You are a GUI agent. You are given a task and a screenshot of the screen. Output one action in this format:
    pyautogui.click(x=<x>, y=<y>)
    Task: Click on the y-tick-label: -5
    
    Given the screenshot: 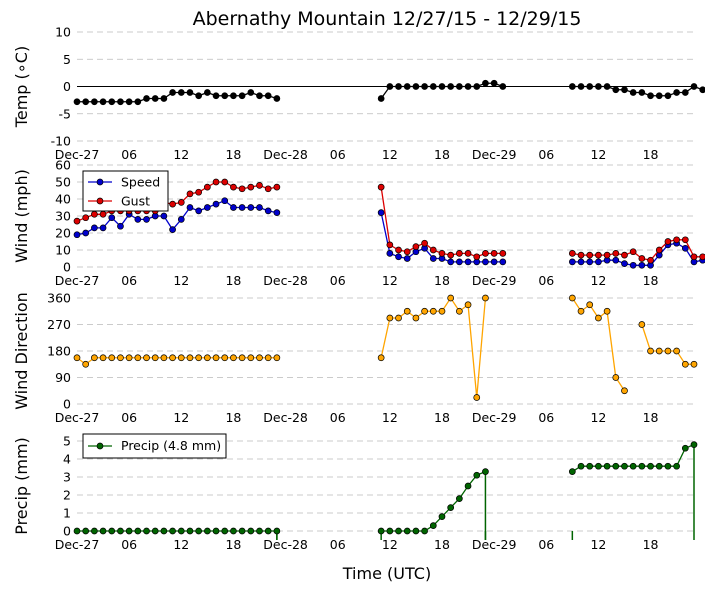 What is the action you would take?
    pyautogui.click(x=65, y=113)
    